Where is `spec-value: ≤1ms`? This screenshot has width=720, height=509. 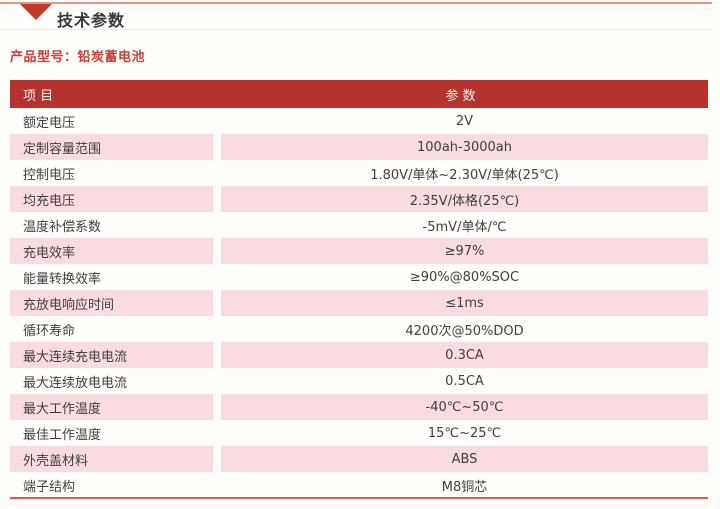 spec-value: ≤1ms is located at coordinates (464, 303).